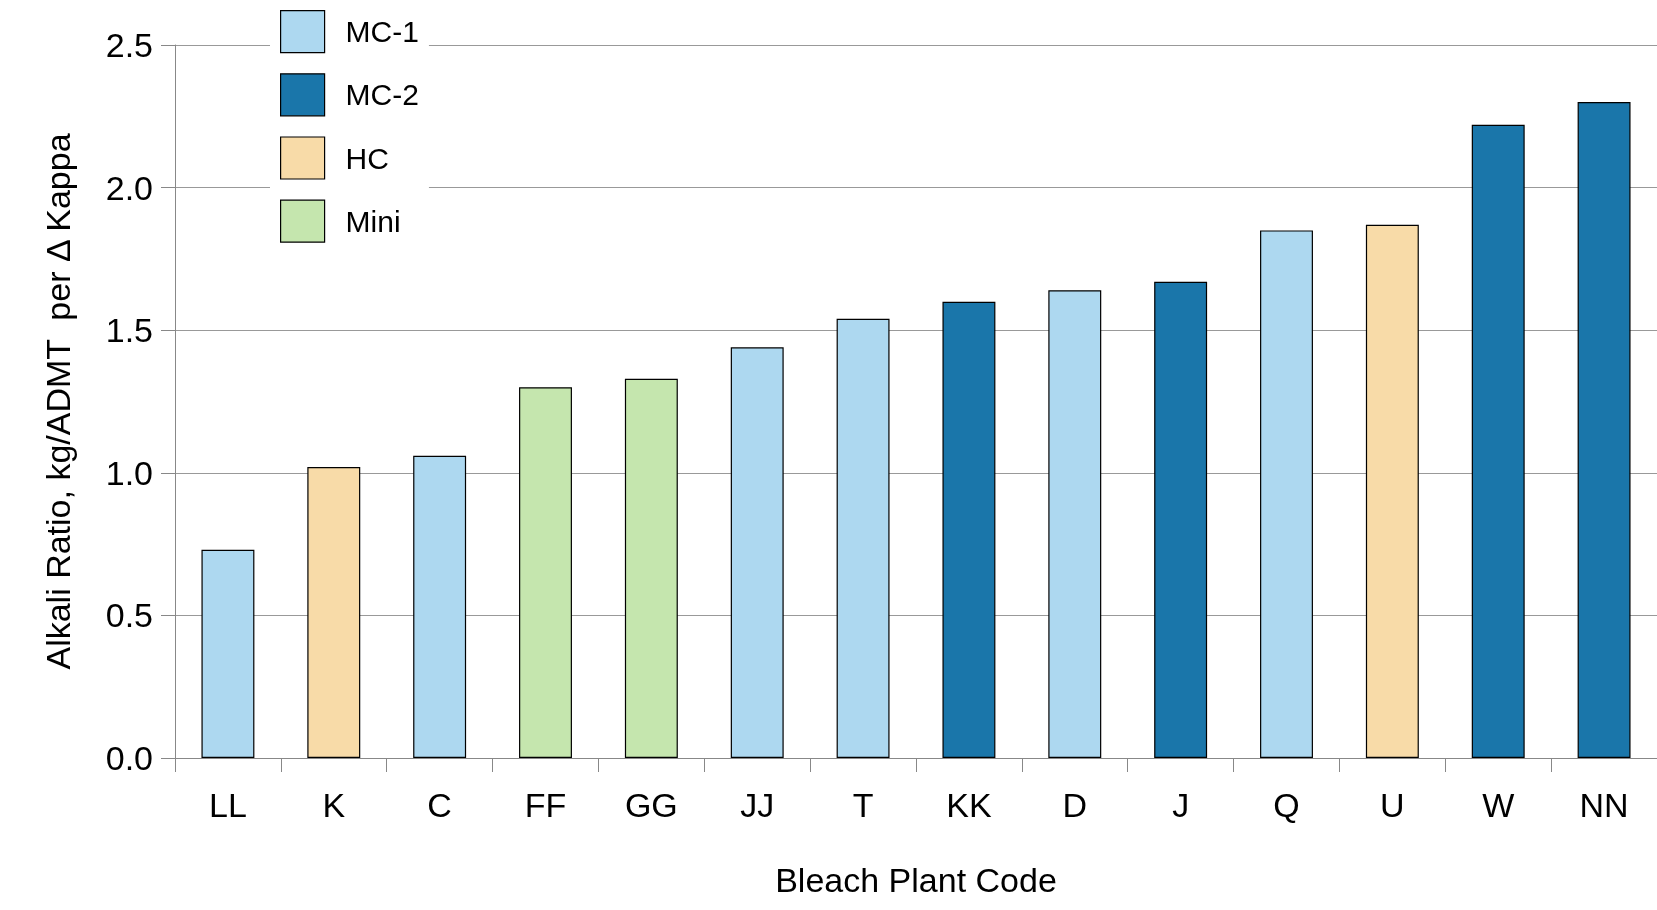  I want to click on legend-label: Mini, so click(373, 221).